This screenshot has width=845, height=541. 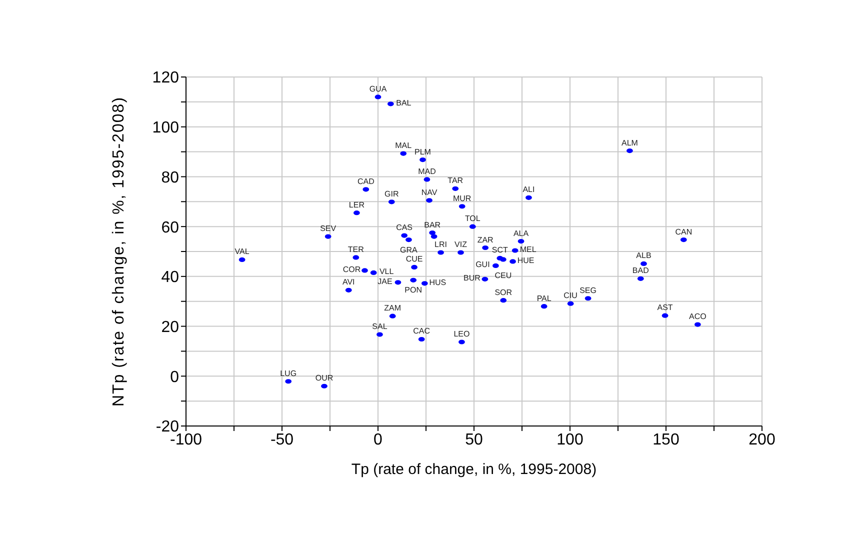 What do you see at coordinates (503, 292) in the screenshot?
I see `annotation: SOR` at bounding box center [503, 292].